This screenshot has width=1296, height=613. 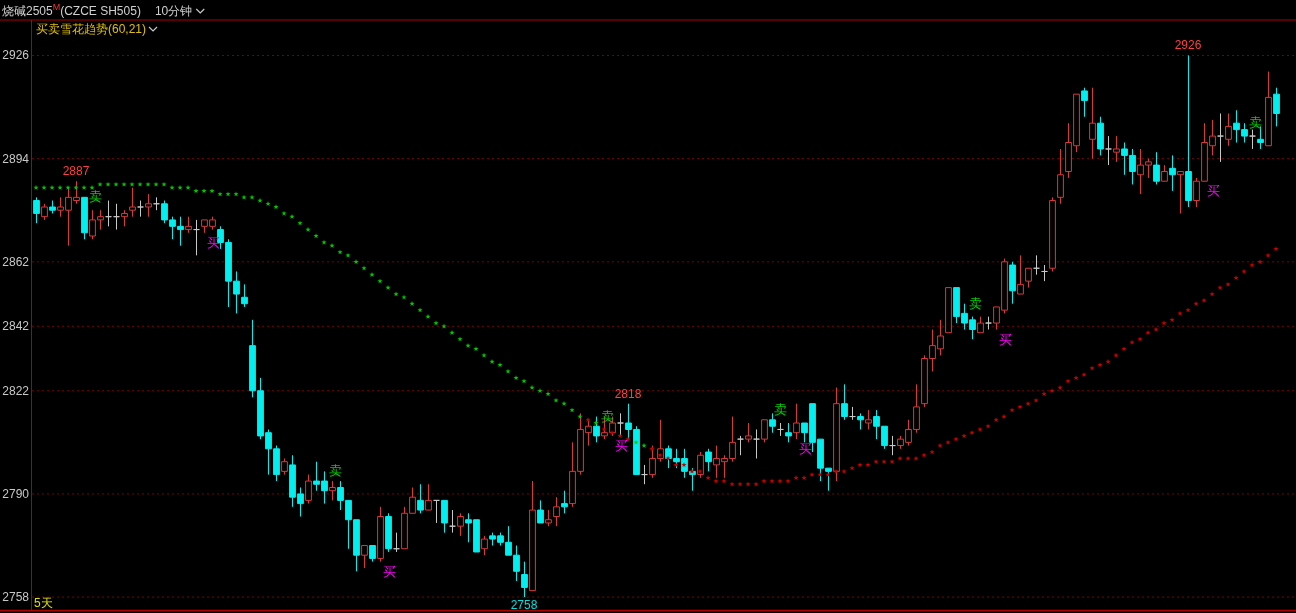 What do you see at coordinates (91, 29) in the screenshot?
I see `annotation: 买卖雪花趋势(60,21)` at bounding box center [91, 29].